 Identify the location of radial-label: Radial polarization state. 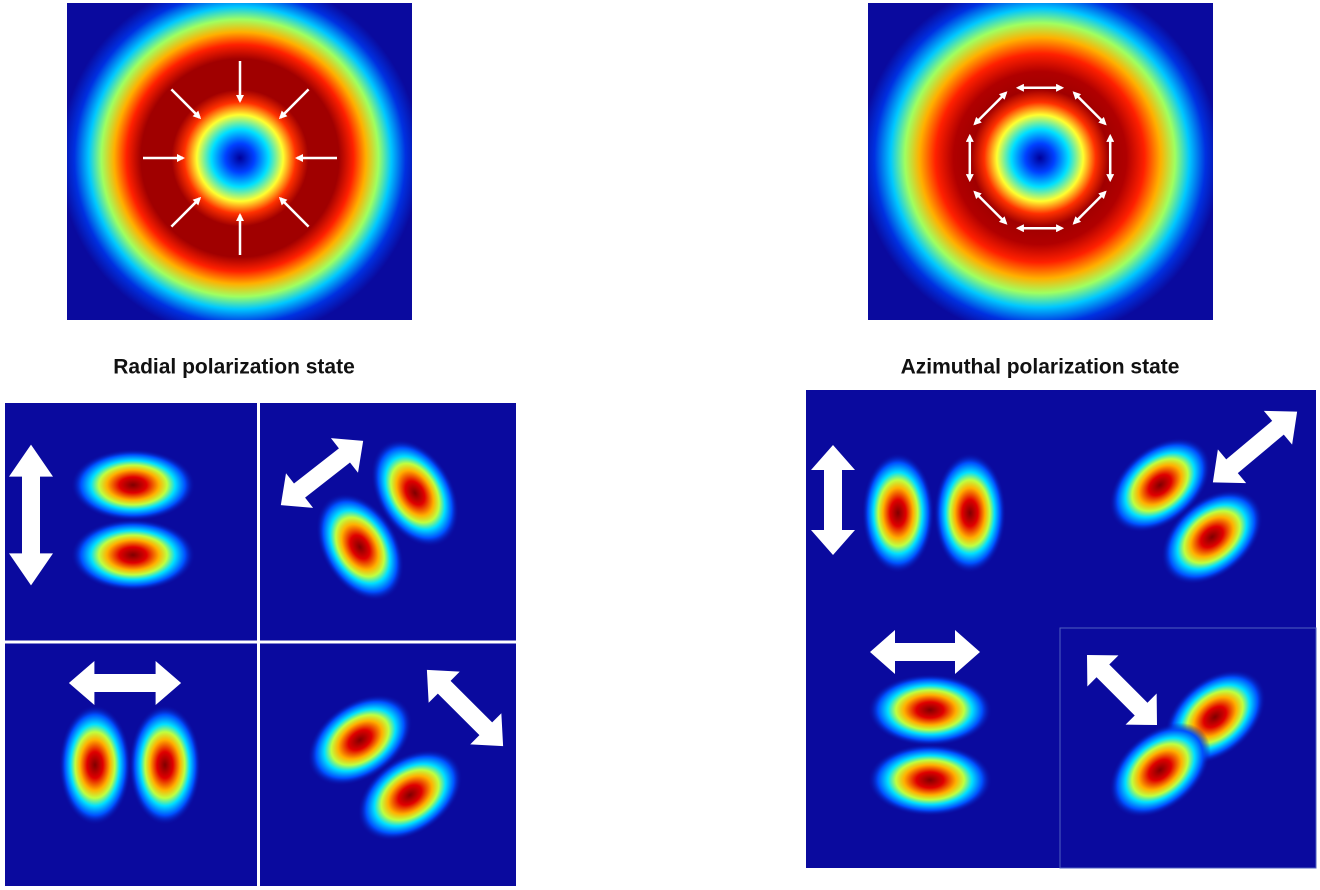
(234, 367).